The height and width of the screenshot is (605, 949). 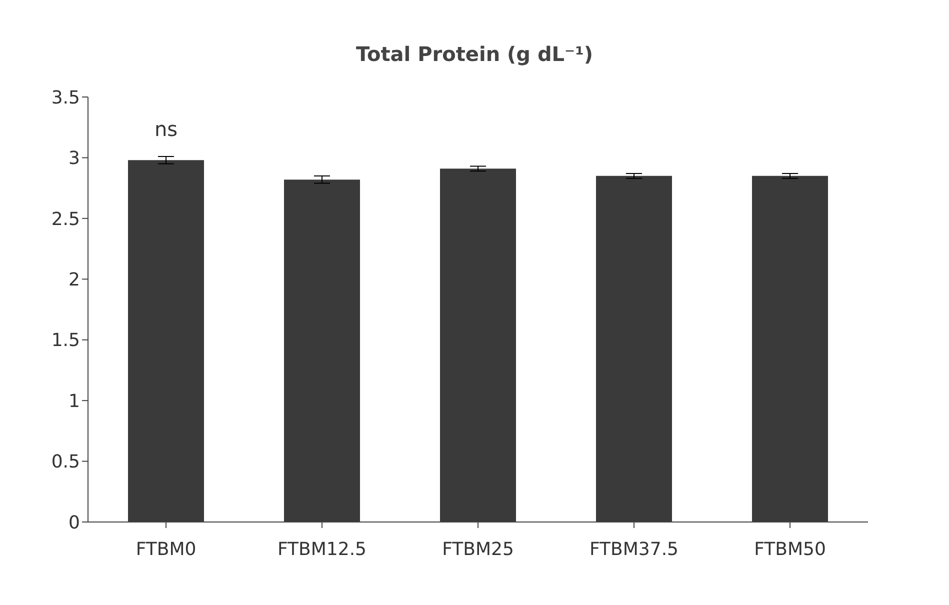 I want to click on y-tick-label: 2.5, so click(x=65, y=219).